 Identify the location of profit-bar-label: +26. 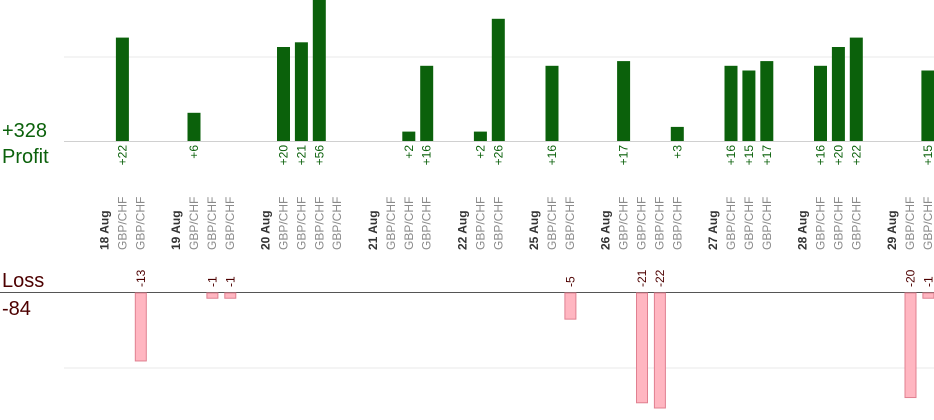
(498, 155).